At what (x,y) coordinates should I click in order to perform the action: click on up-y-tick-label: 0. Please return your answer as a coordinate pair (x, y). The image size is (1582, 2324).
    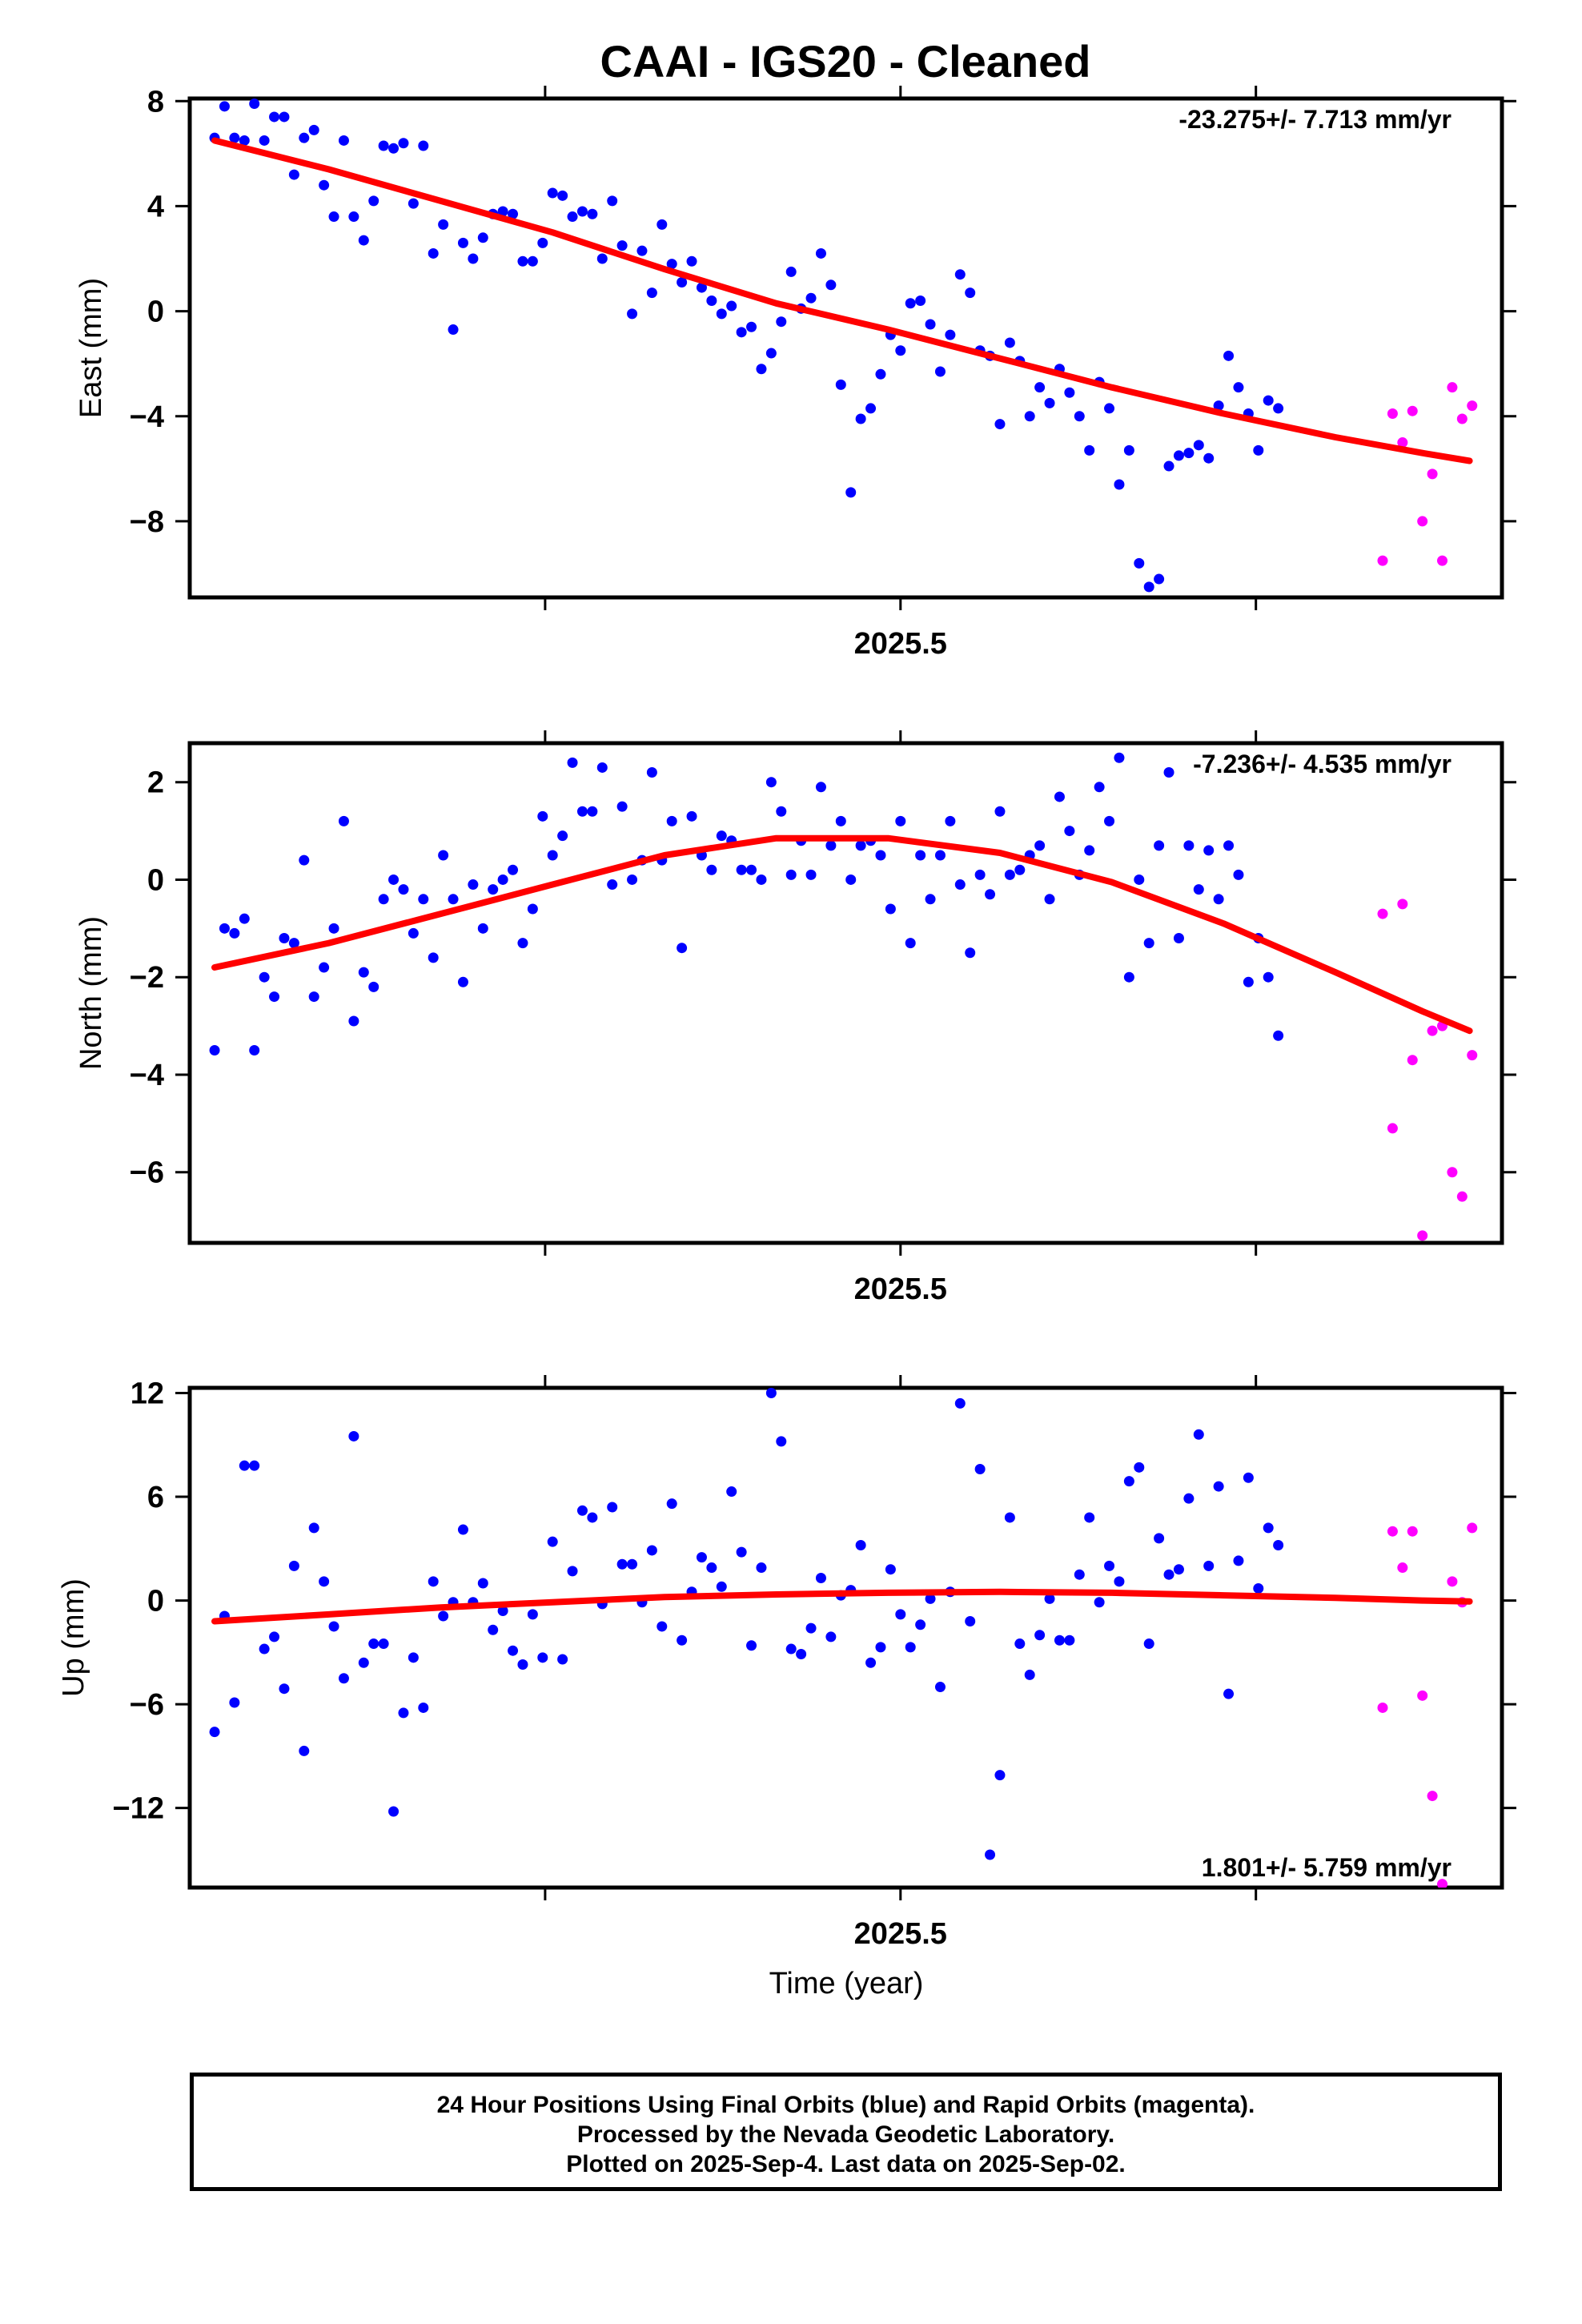
    Looking at the image, I should click on (155, 1601).